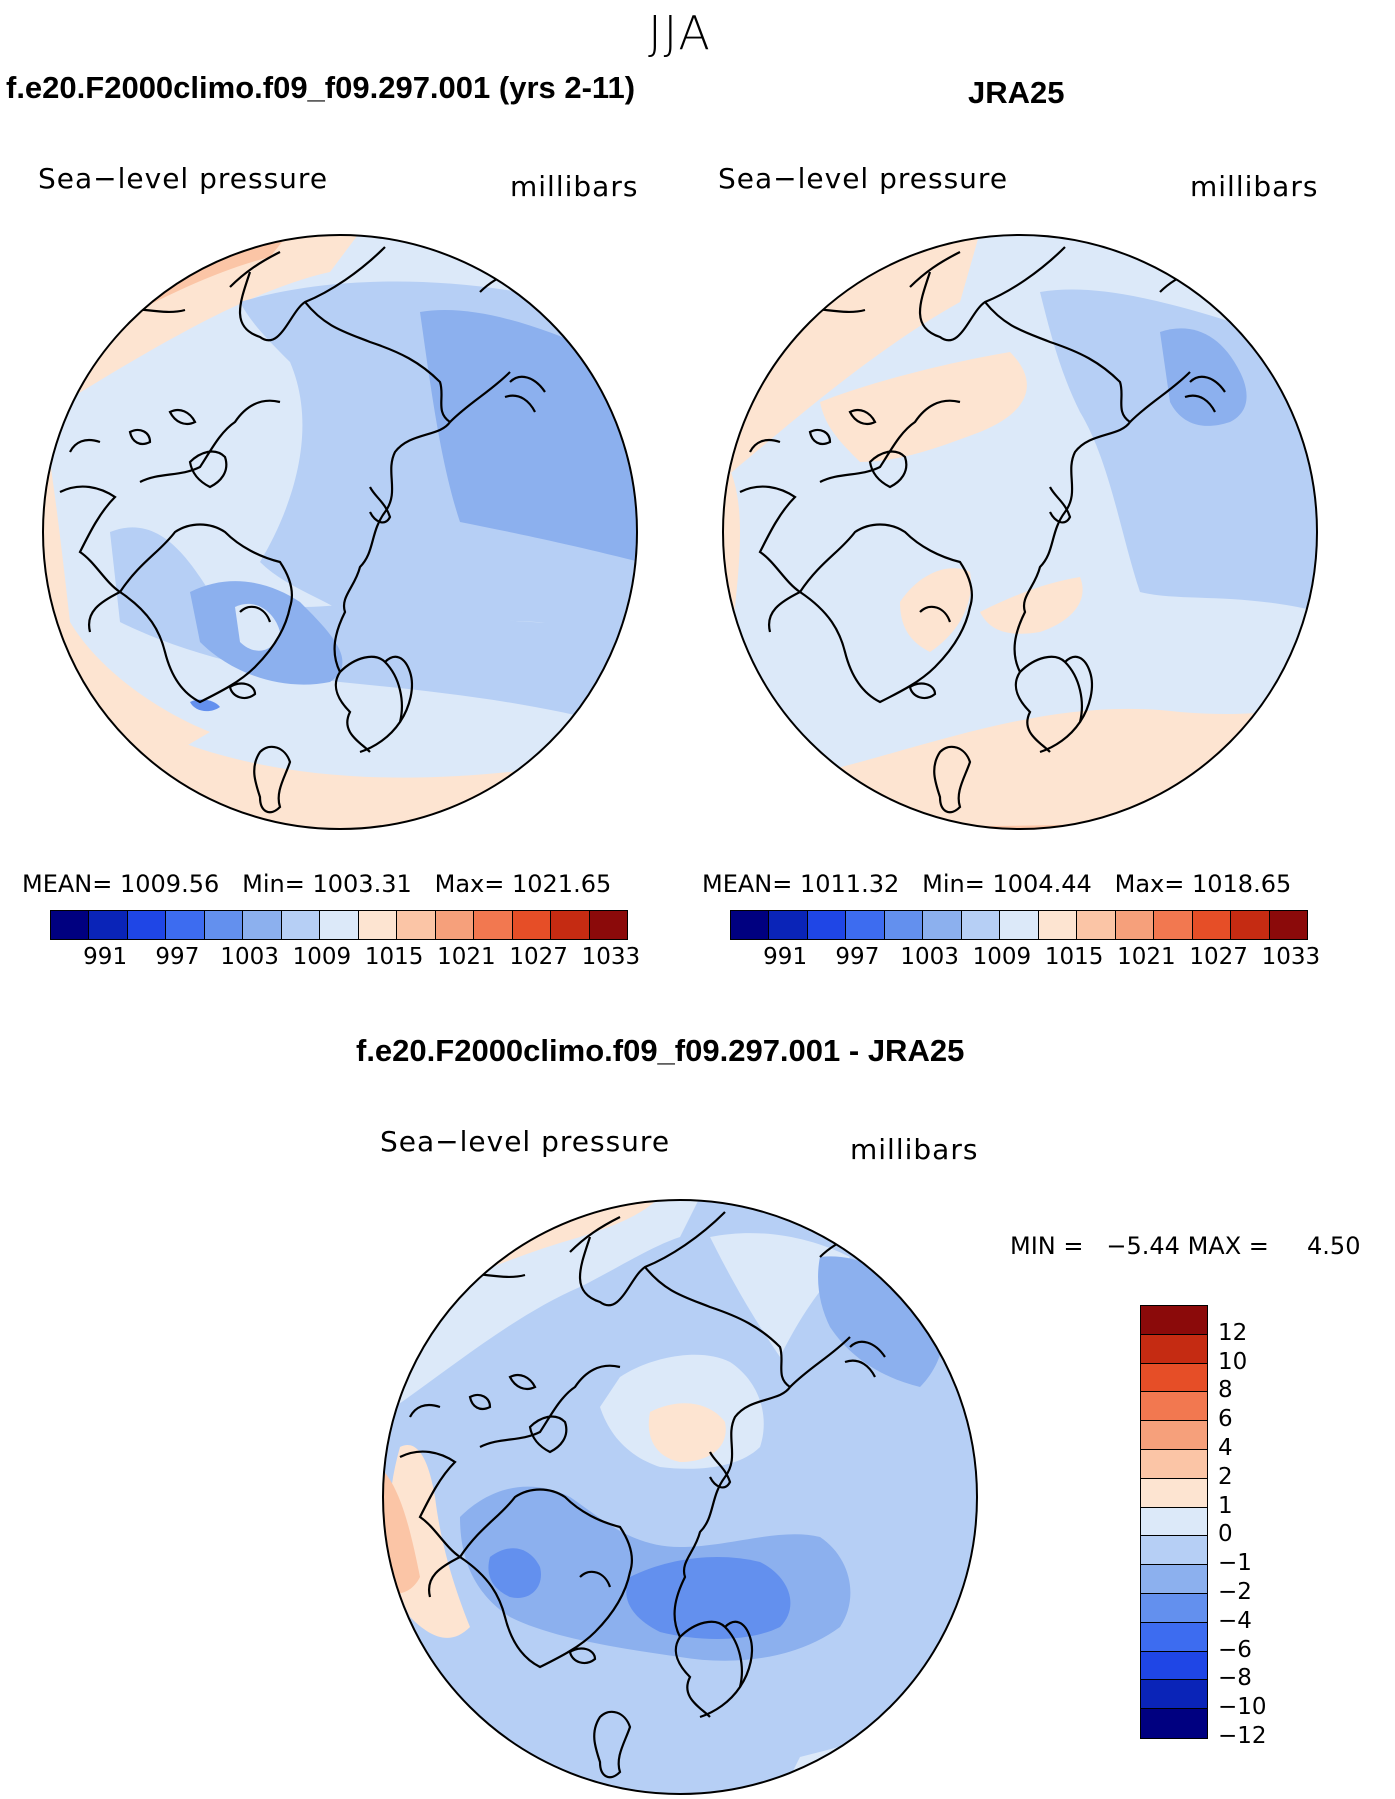 This screenshot has width=1395, height=1799. What do you see at coordinates (680, 33) in the screenshot?
I see `season-title: JJA` at bounding box center [680, 33].